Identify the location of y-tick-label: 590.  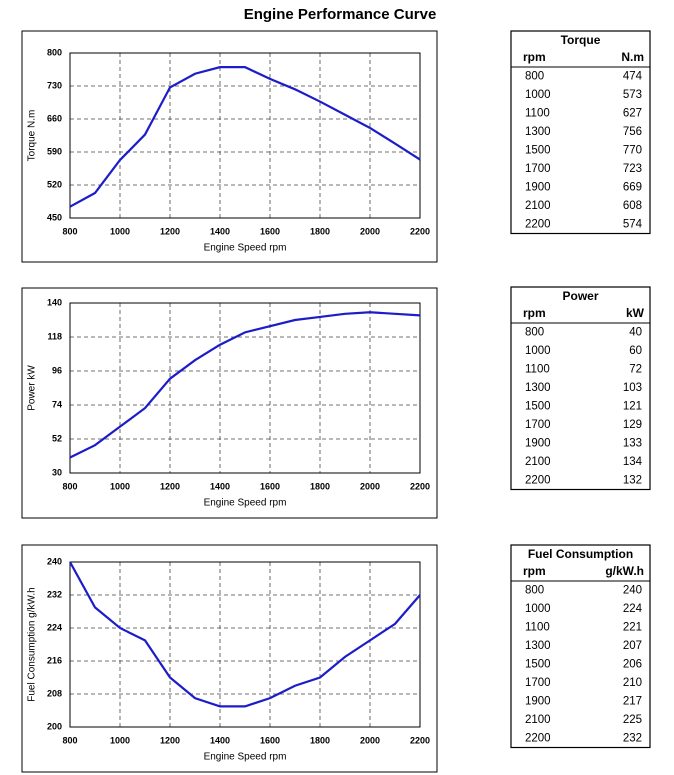
(54, 151).